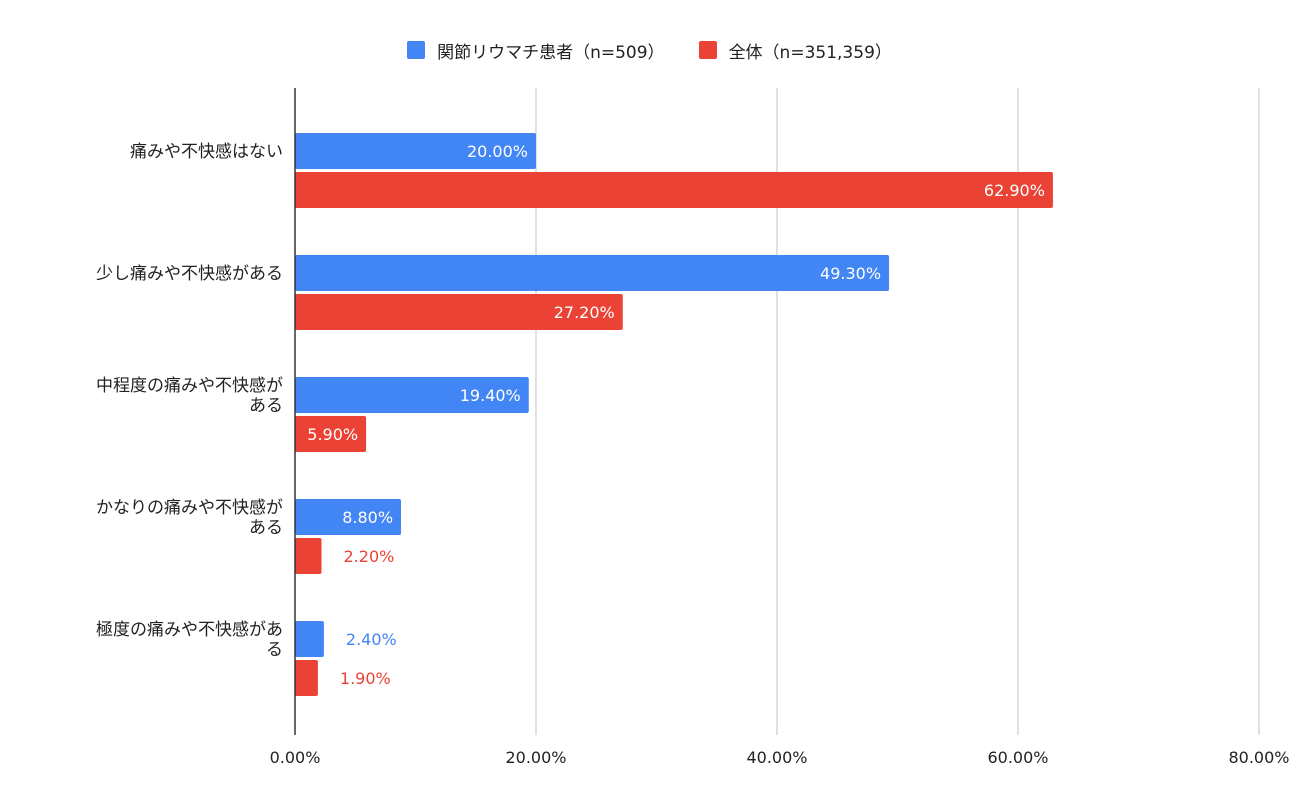  What do you see at coordinates (1017, 757) in the screenshot?
I see `x-tick-label-3: 60.00%` at bounding box center [1017, 757].